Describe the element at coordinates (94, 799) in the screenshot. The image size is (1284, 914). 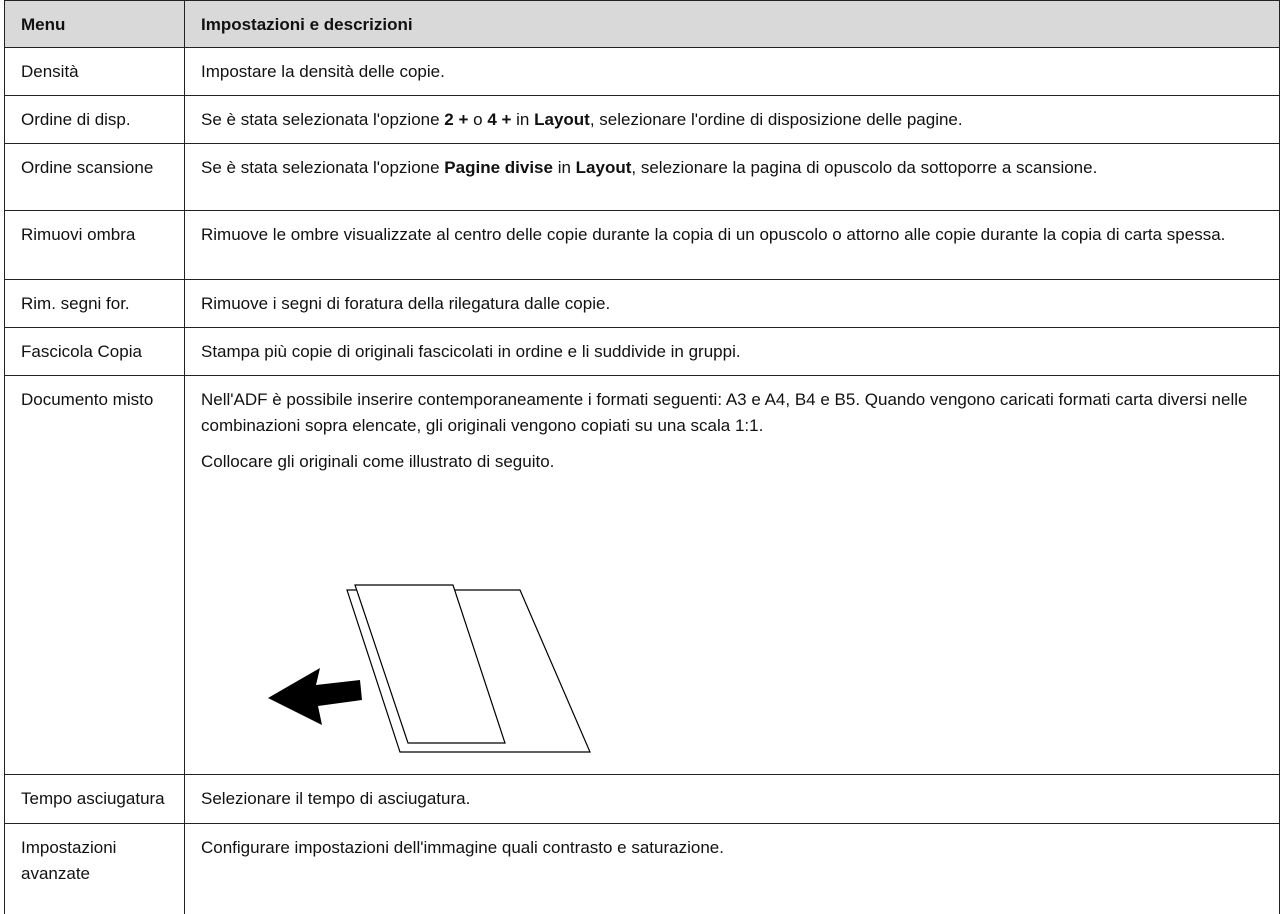
I see `menu-cell: Tempo asciugatura` at that location.